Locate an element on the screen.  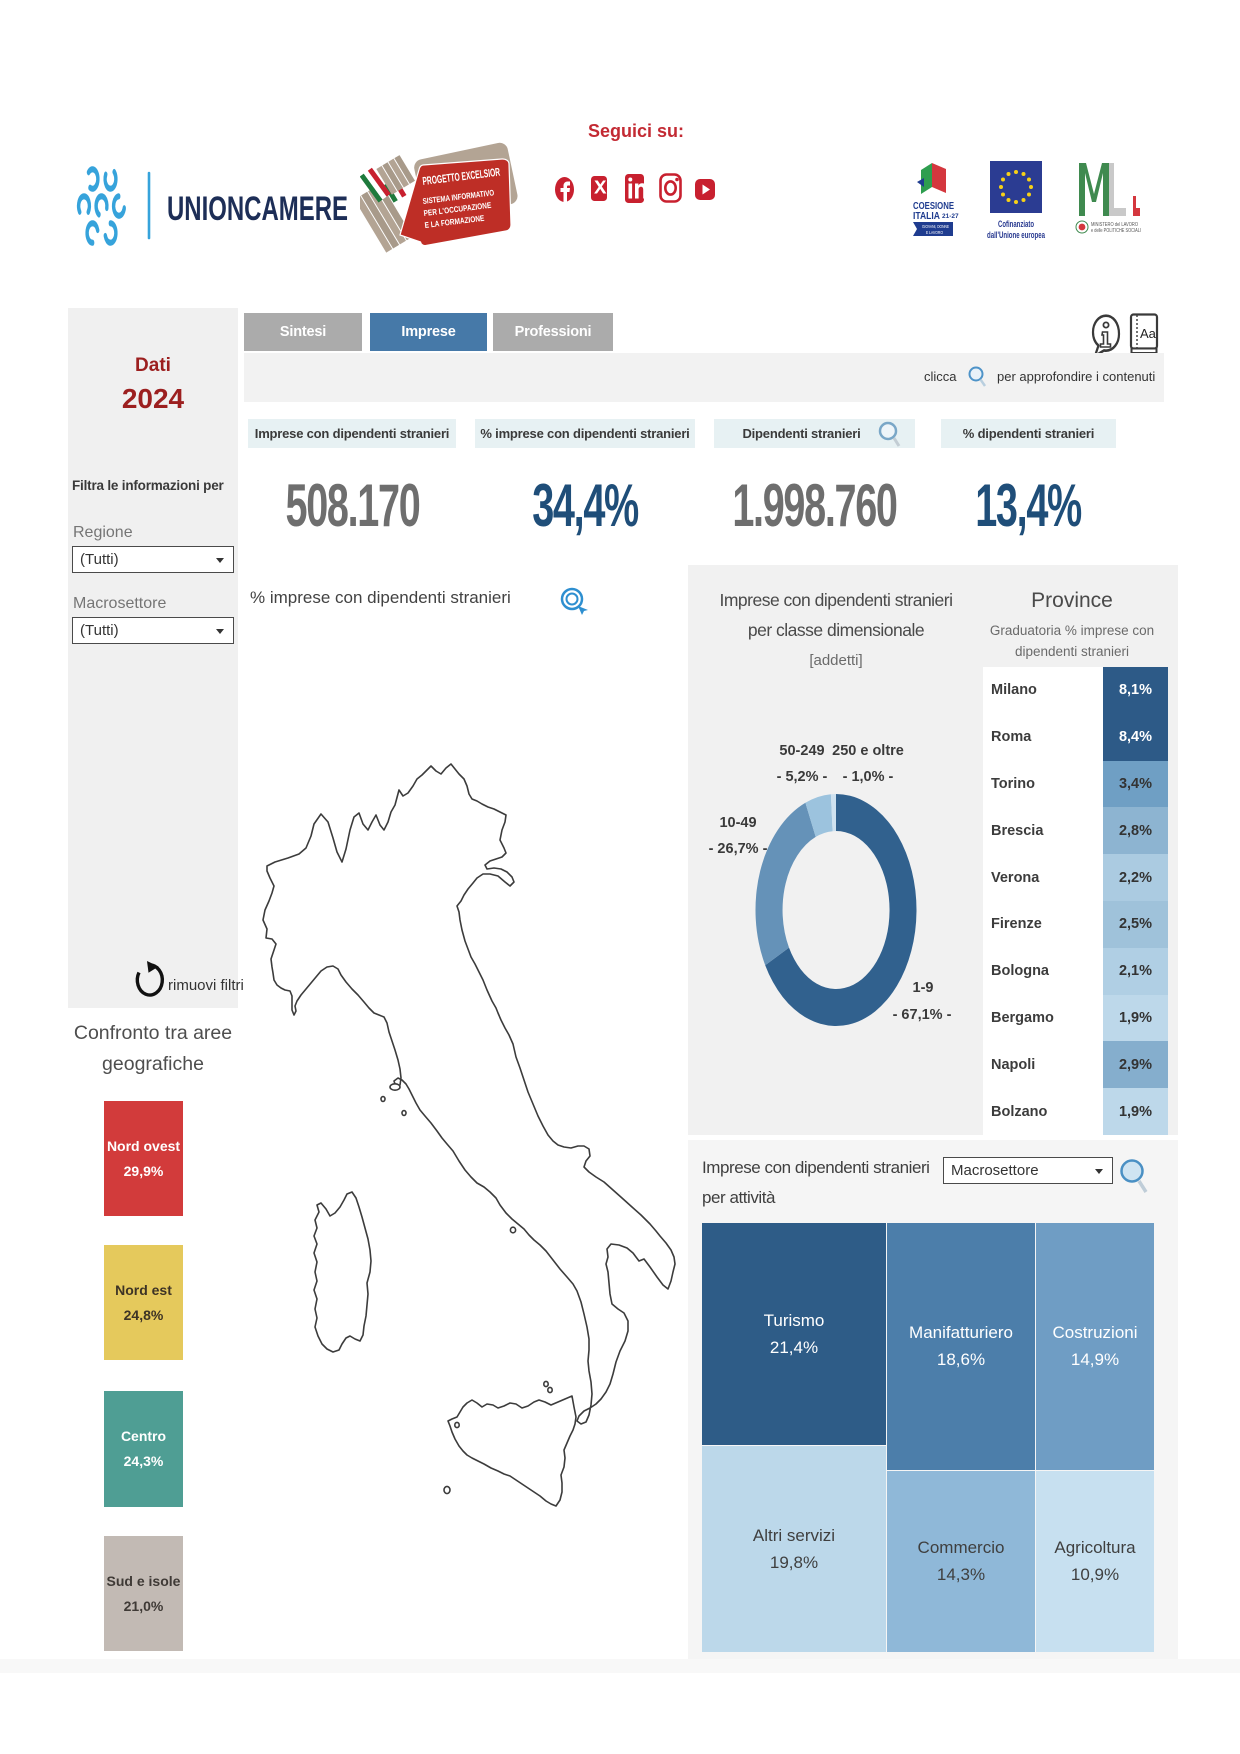
svg-text: GIOVANI, DONNE is located at coordinates (935, 226).